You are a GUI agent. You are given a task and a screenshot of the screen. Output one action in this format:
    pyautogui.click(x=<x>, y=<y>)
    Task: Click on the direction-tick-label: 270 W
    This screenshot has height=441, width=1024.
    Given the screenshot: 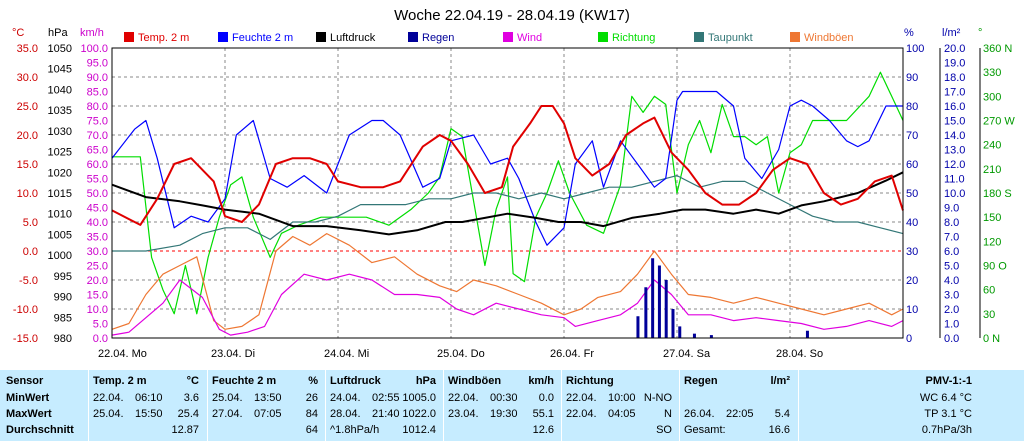 What is the action you would take?
    pyautogui.click(x=999, y=122)
    